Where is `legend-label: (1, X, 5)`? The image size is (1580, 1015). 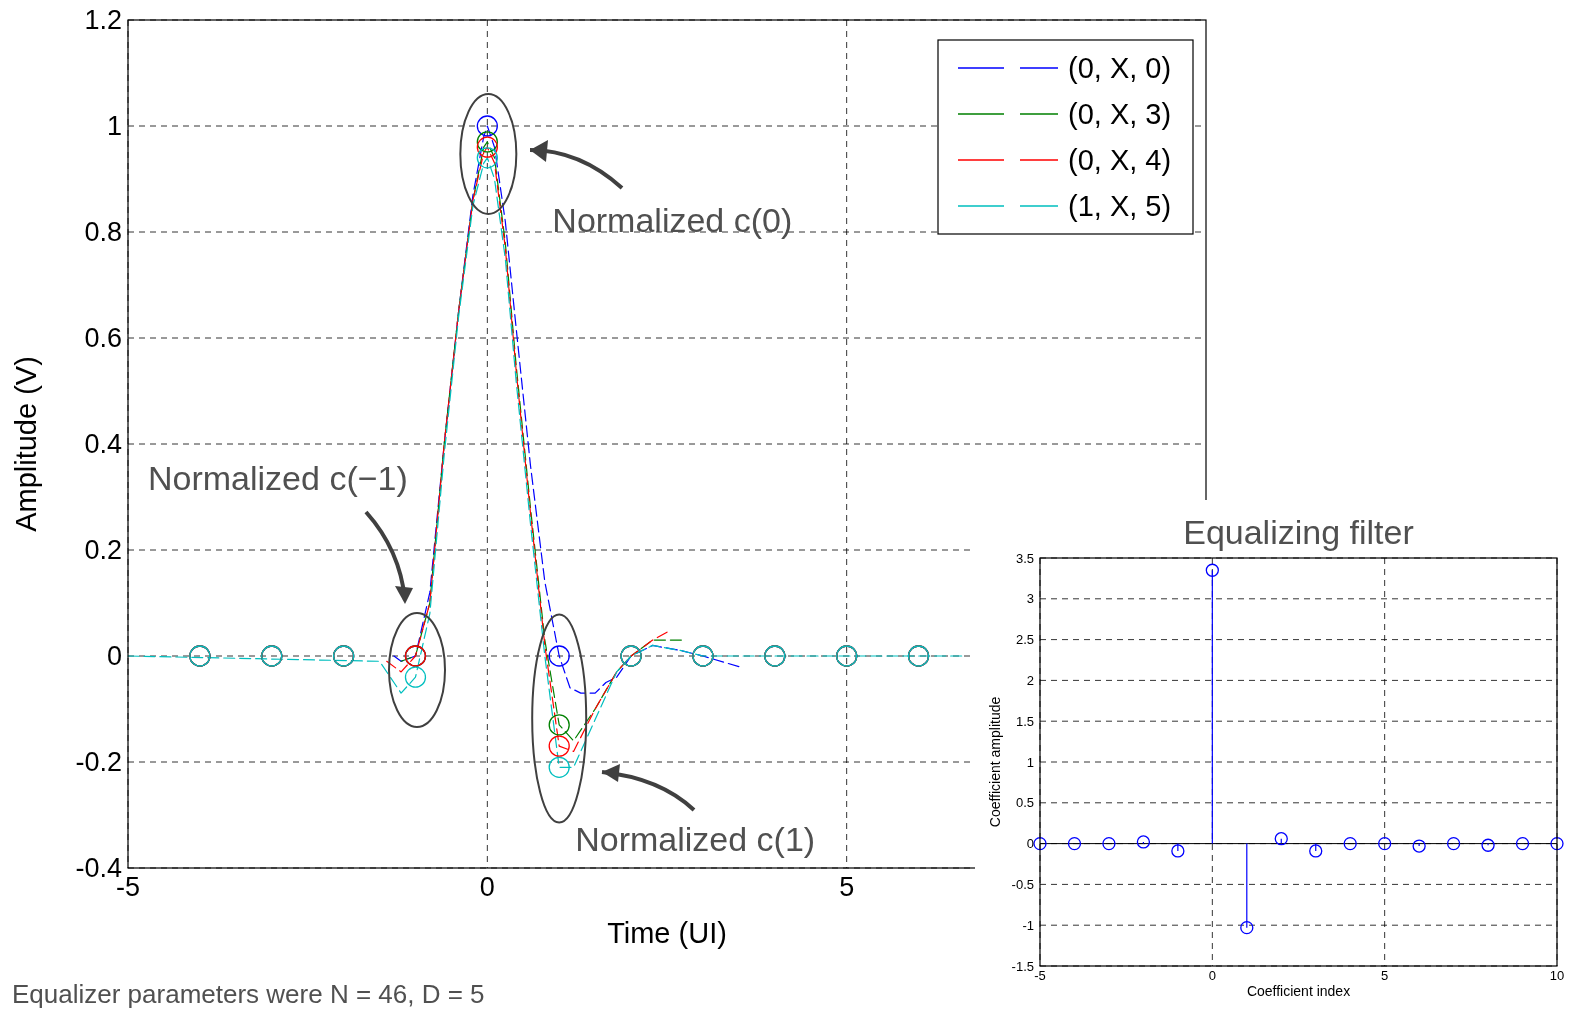 legend-label: (1, X, 5) is located at coordinates (1120, 206).